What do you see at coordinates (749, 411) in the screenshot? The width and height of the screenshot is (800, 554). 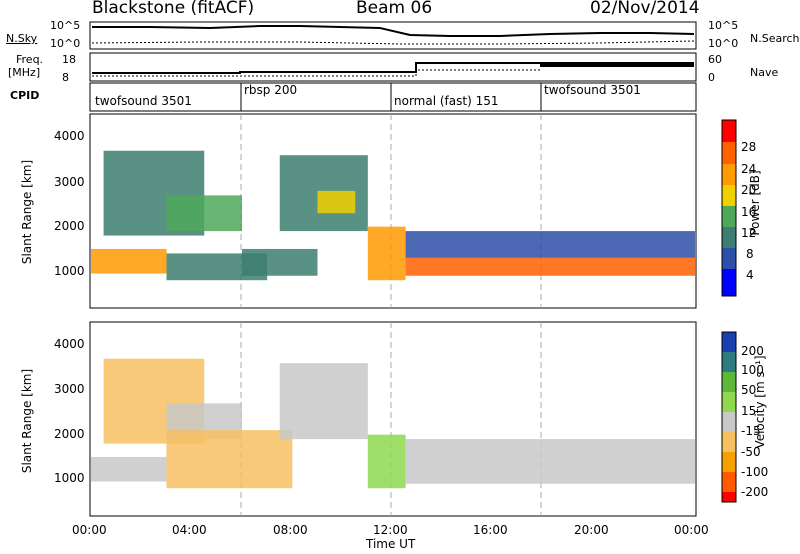 I see `vel-cb-tick-15: 15` at bounding box center [749, 411].